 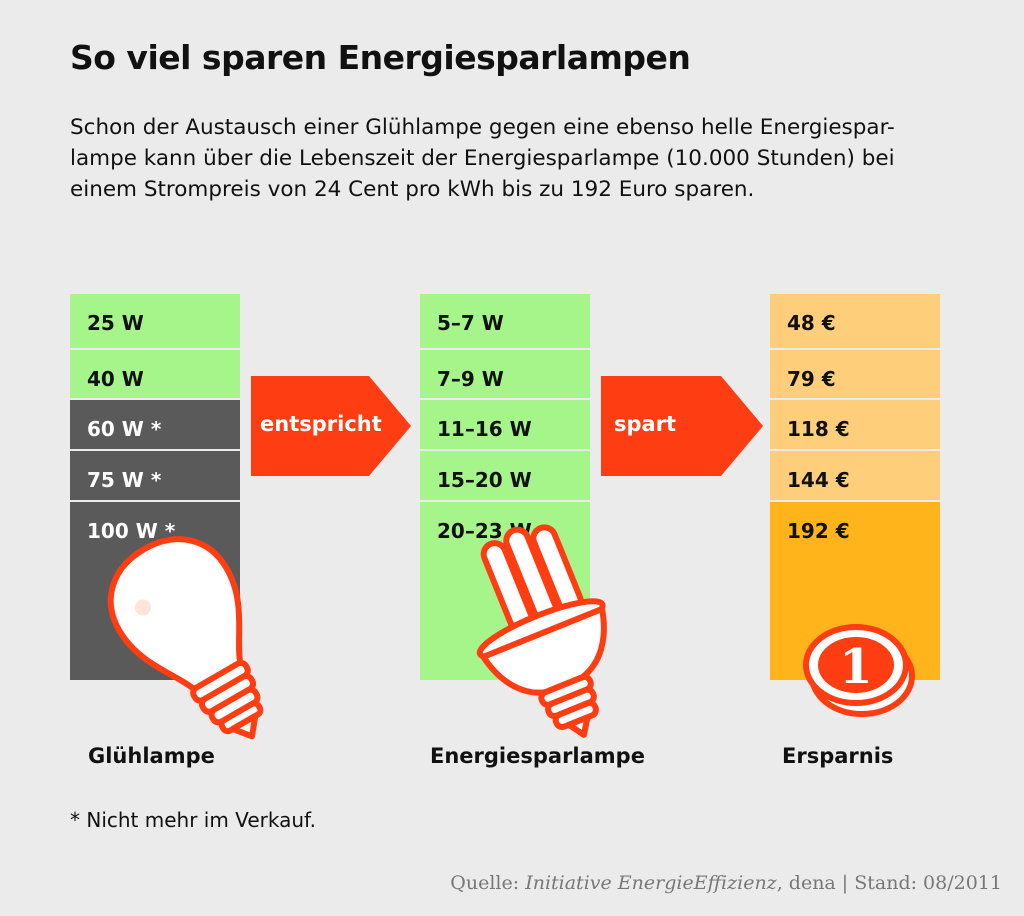 What do you see at coordinates (682, 426) in the screenshot?
I see `arrow-spart` at bounding box center [682, 426].